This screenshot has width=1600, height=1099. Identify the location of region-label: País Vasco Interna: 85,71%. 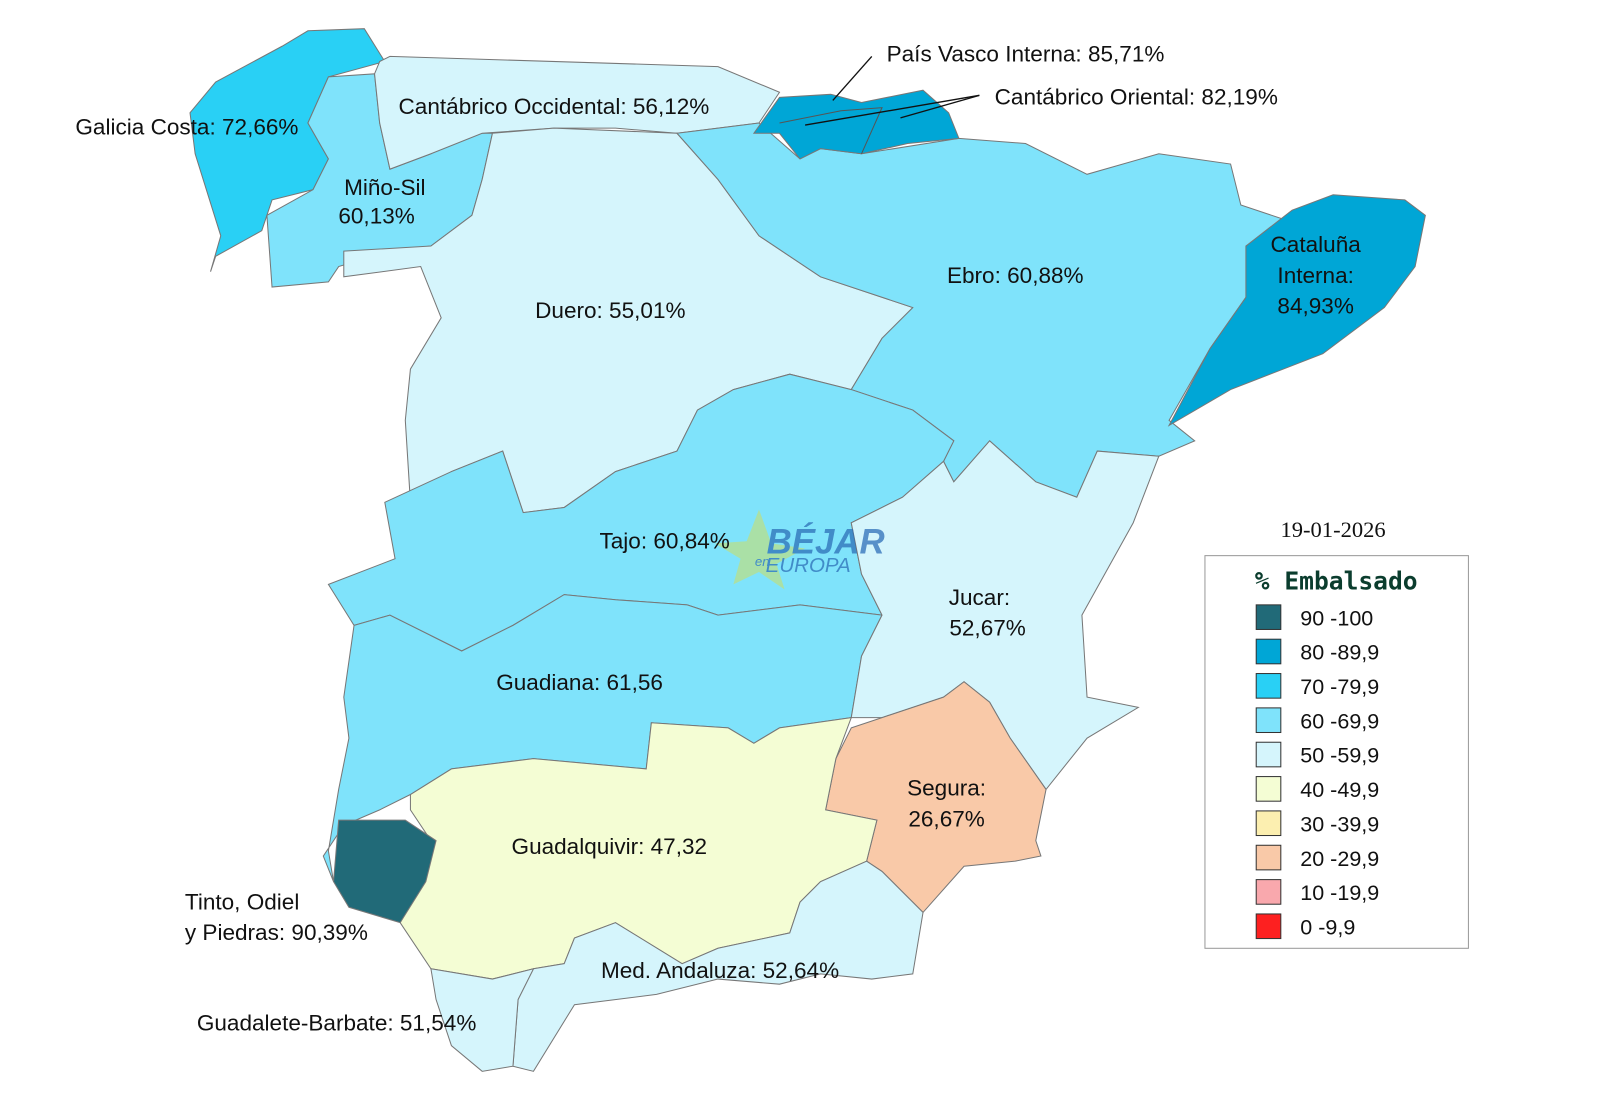
(1026, 54).